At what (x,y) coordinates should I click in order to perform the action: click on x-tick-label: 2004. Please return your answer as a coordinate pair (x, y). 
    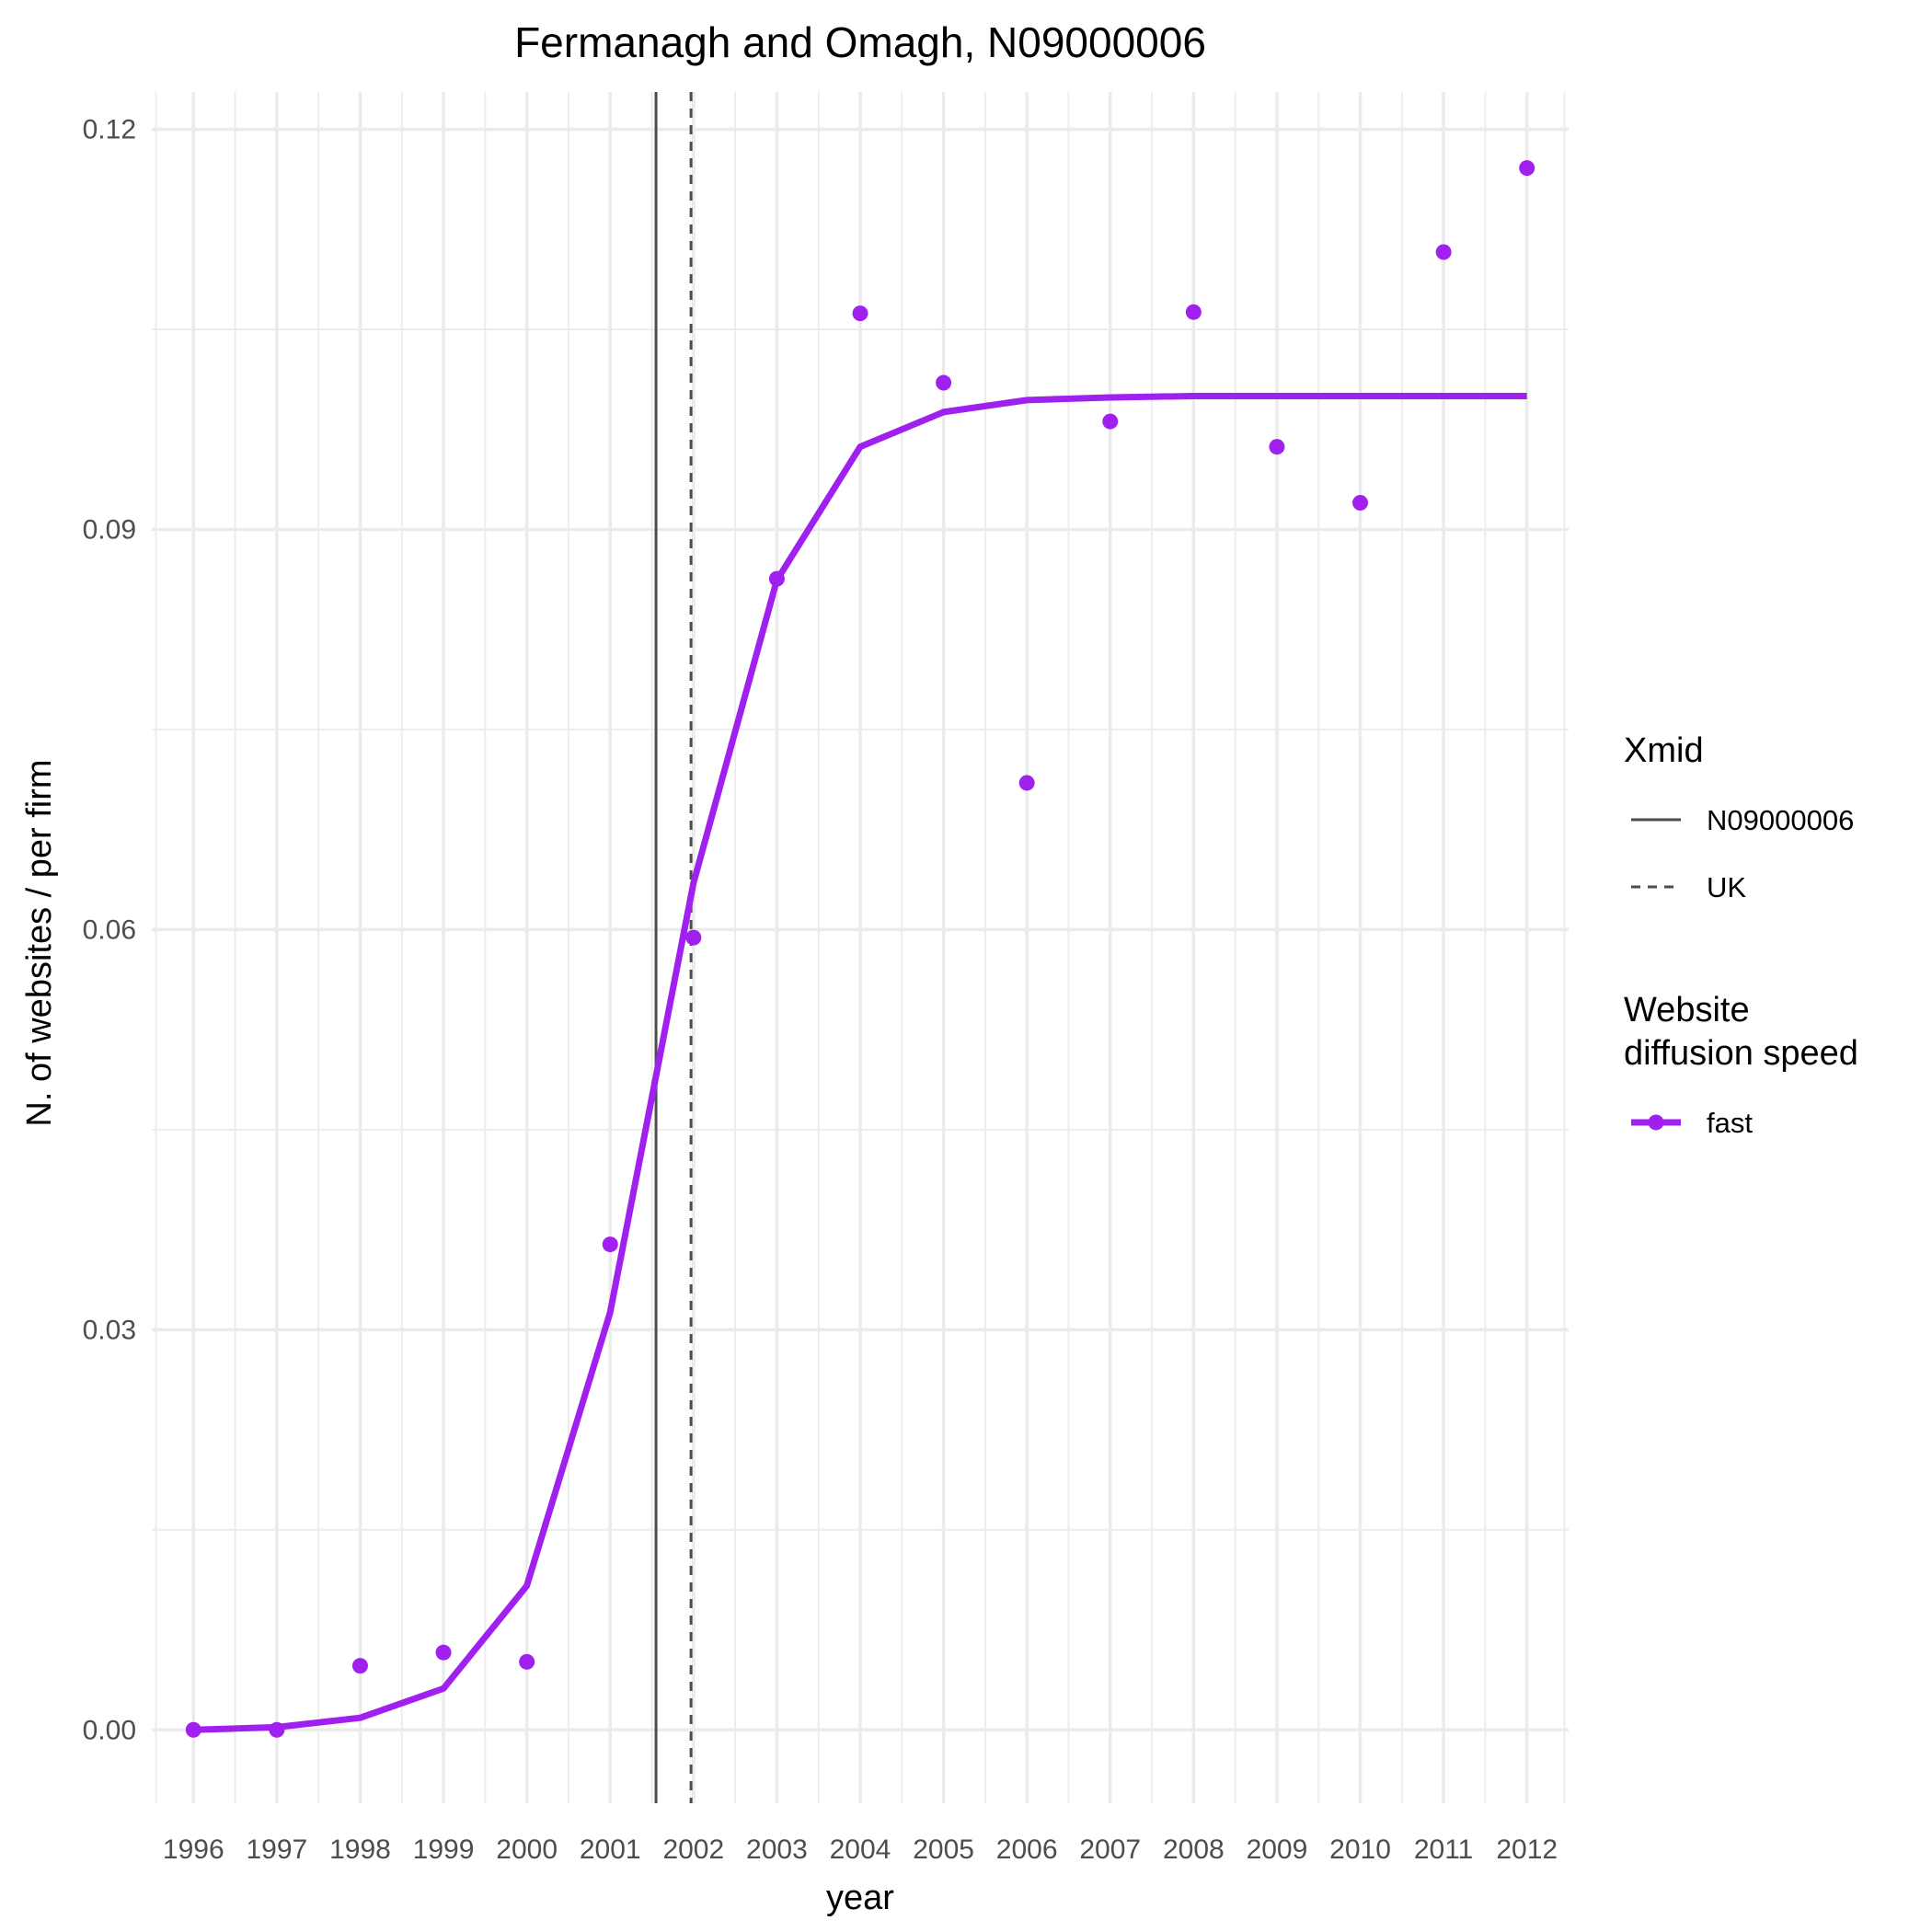
    Looking at the image, I should click on (860, 1849).